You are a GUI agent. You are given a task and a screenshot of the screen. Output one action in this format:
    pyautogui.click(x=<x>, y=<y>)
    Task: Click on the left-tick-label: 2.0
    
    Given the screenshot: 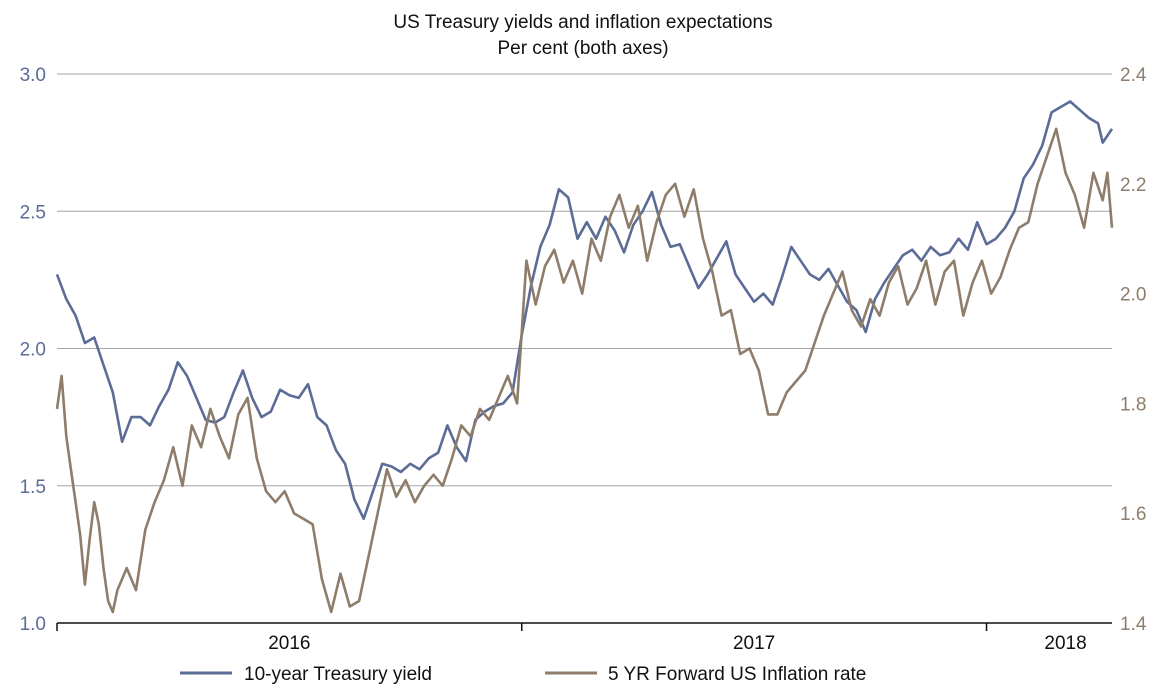 What is the action you would take?
    pyautogui.click(x=33, y=350)
    